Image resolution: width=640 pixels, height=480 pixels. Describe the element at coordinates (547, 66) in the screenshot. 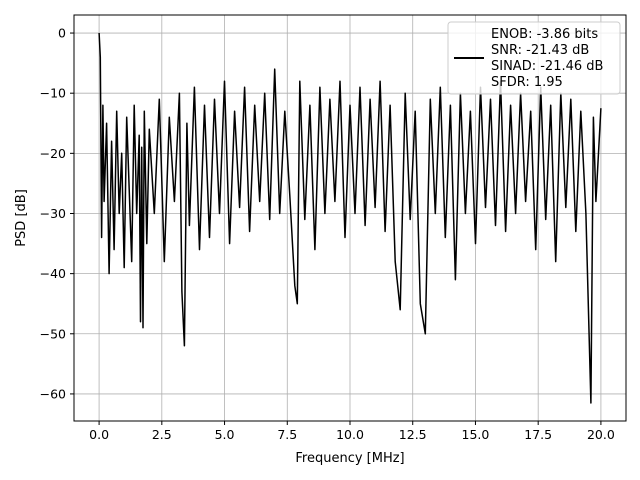

I see `legend-text-sinad: SINAD: -21.46 dB` at that location.